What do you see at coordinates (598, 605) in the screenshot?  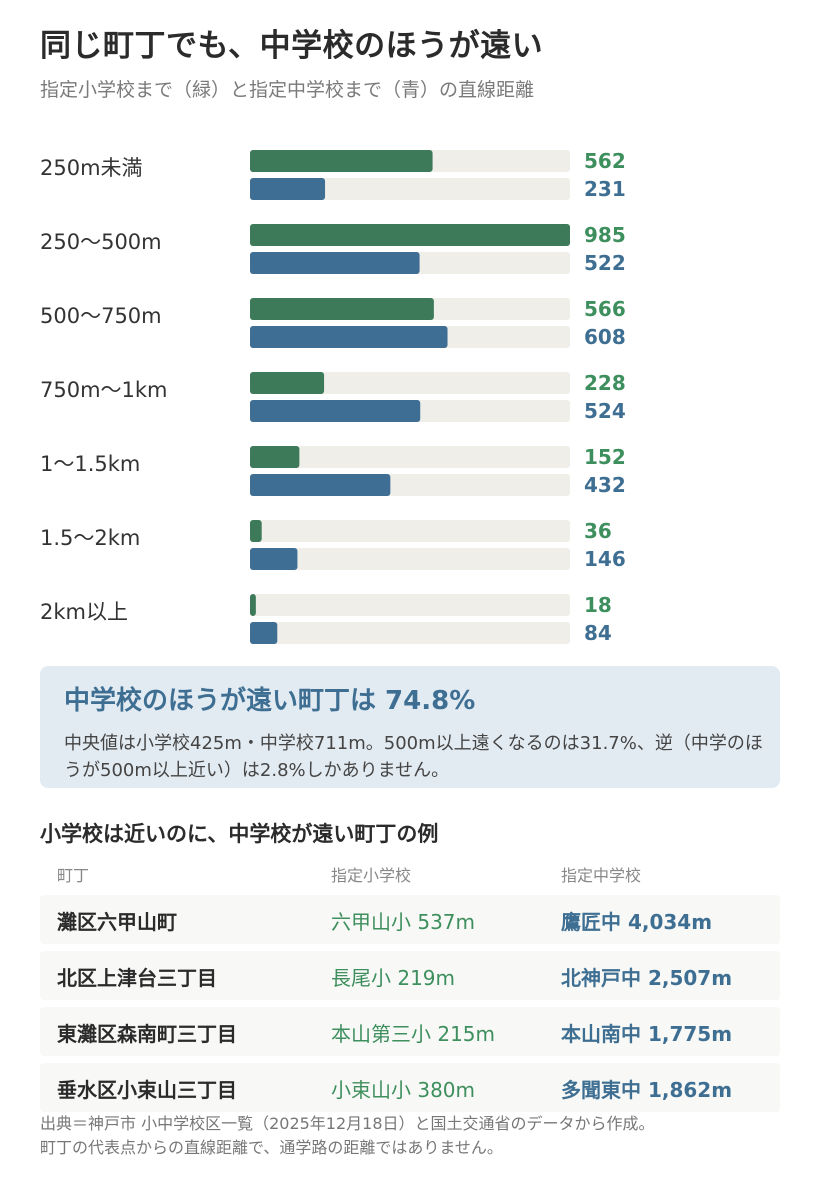 I see `elementary-value-label: 18` at bounding box center [598, 605].